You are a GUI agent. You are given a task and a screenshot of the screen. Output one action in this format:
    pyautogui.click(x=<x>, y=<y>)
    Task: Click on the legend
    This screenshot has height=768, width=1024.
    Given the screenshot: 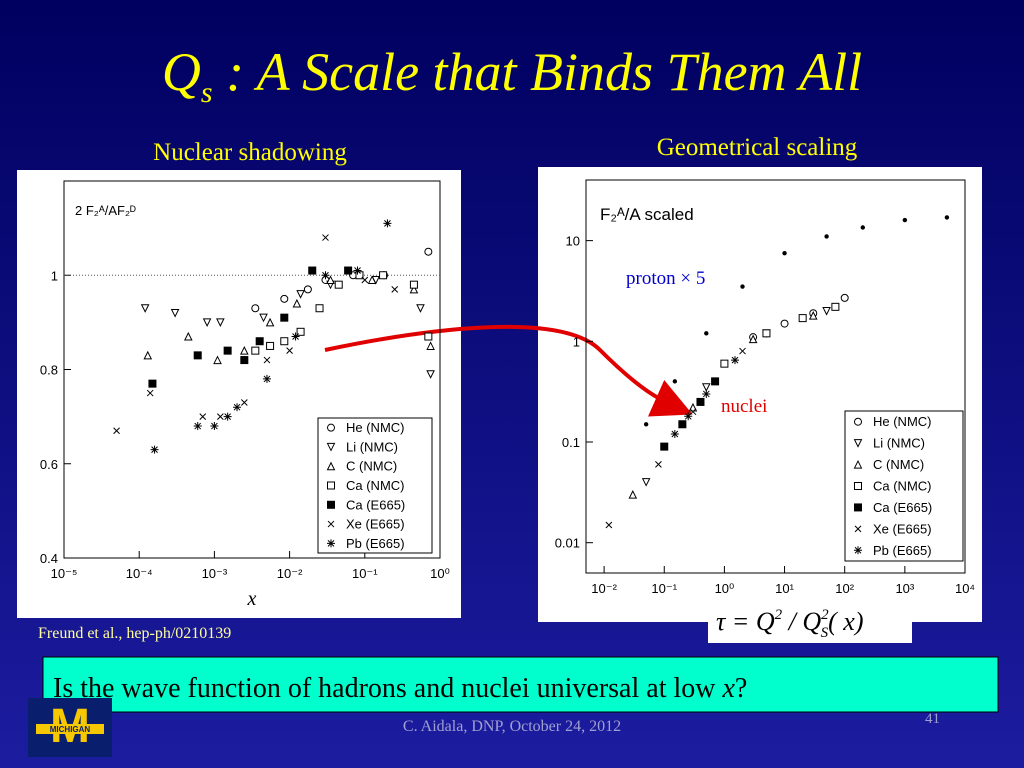 What is the action you would take?
    pyautogui.click(x=375, y=485)
    